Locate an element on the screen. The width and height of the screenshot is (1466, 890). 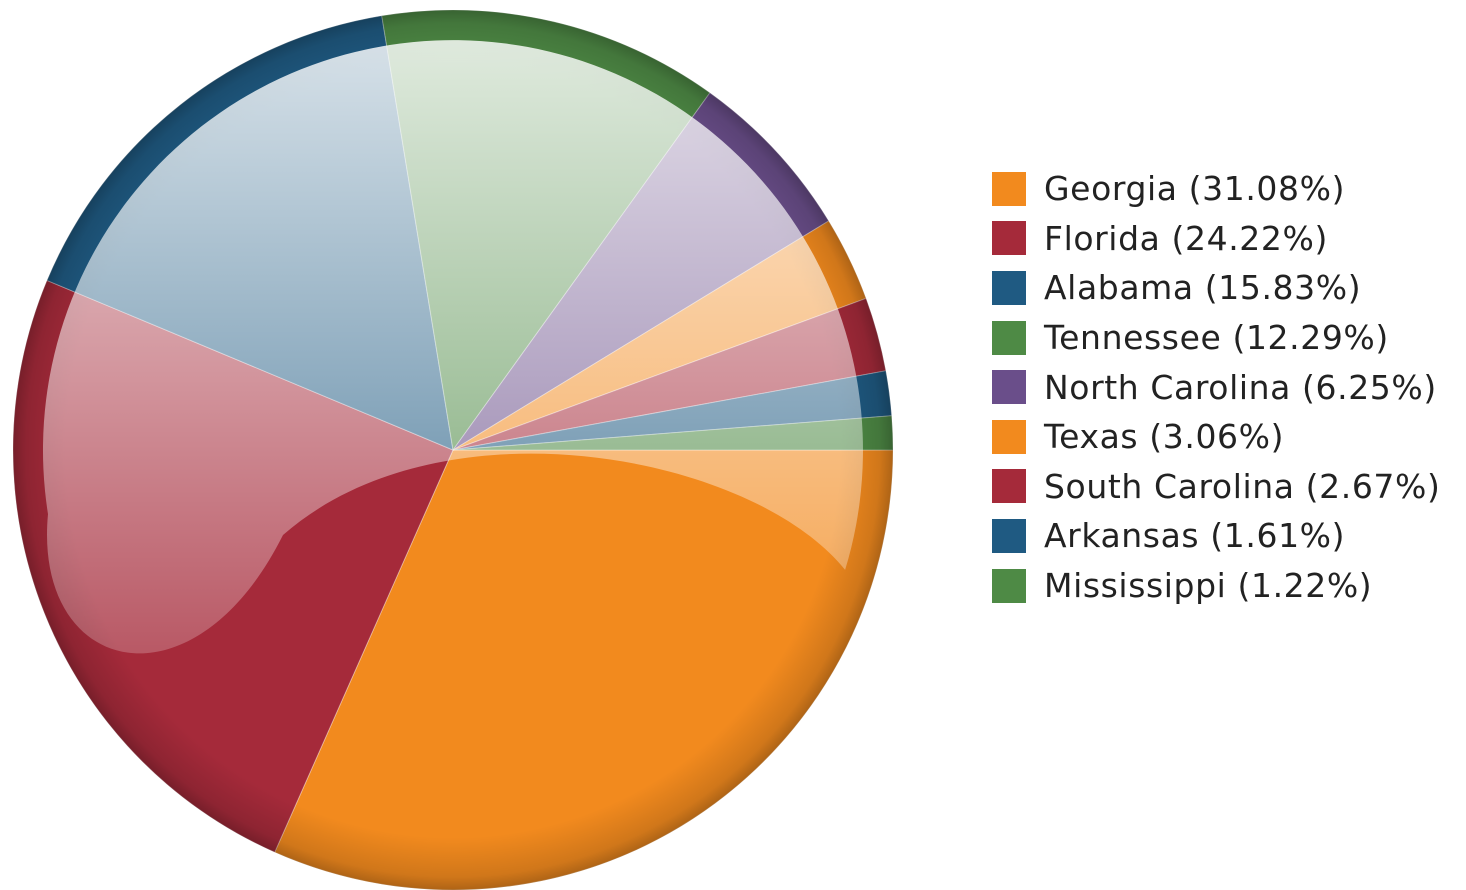
legend-label: Georgia (31.08%) is located at coordinates (1195, 189).